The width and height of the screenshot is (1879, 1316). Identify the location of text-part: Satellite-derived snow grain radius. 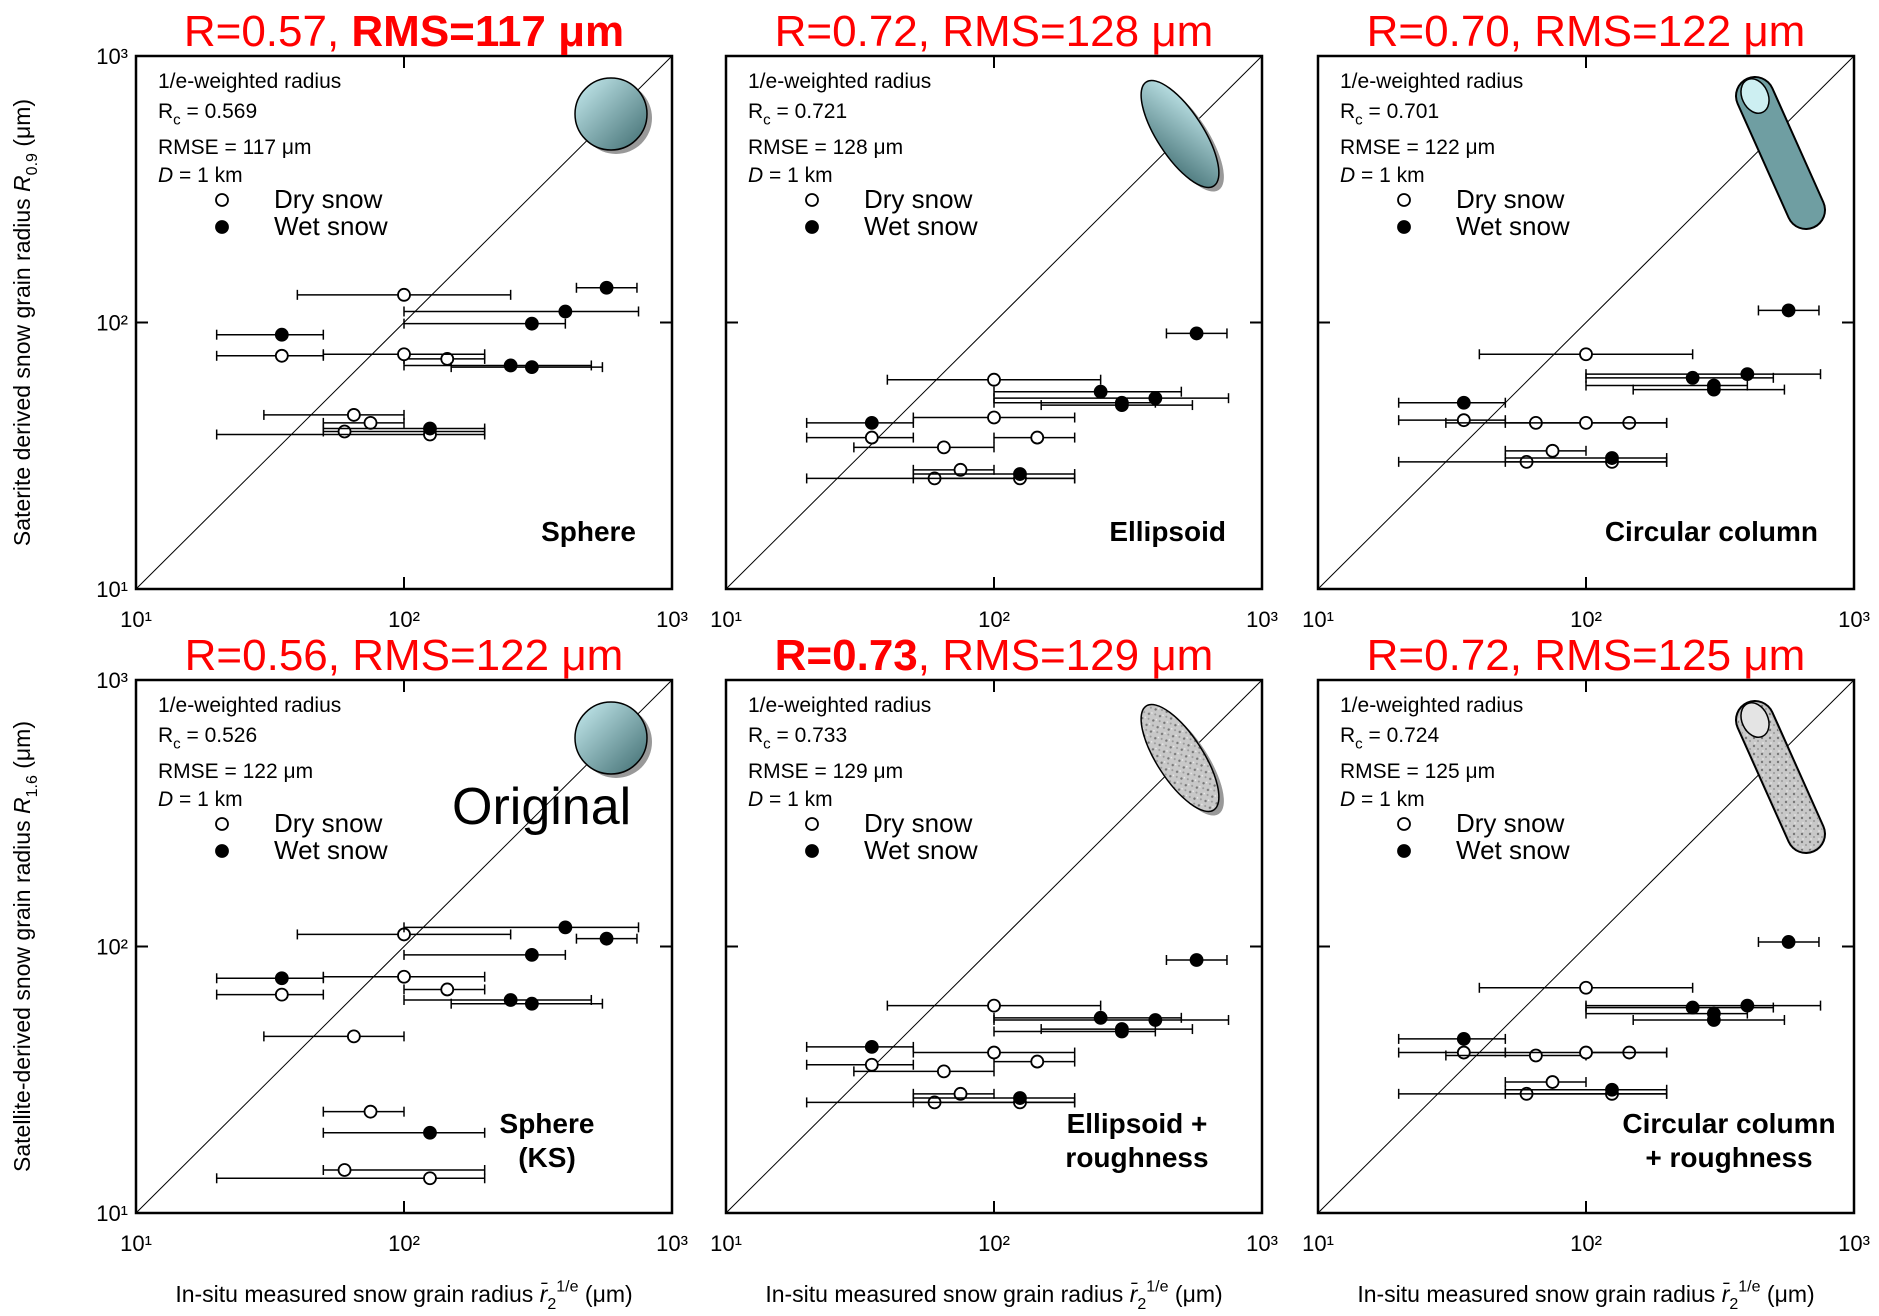
(22, 993).